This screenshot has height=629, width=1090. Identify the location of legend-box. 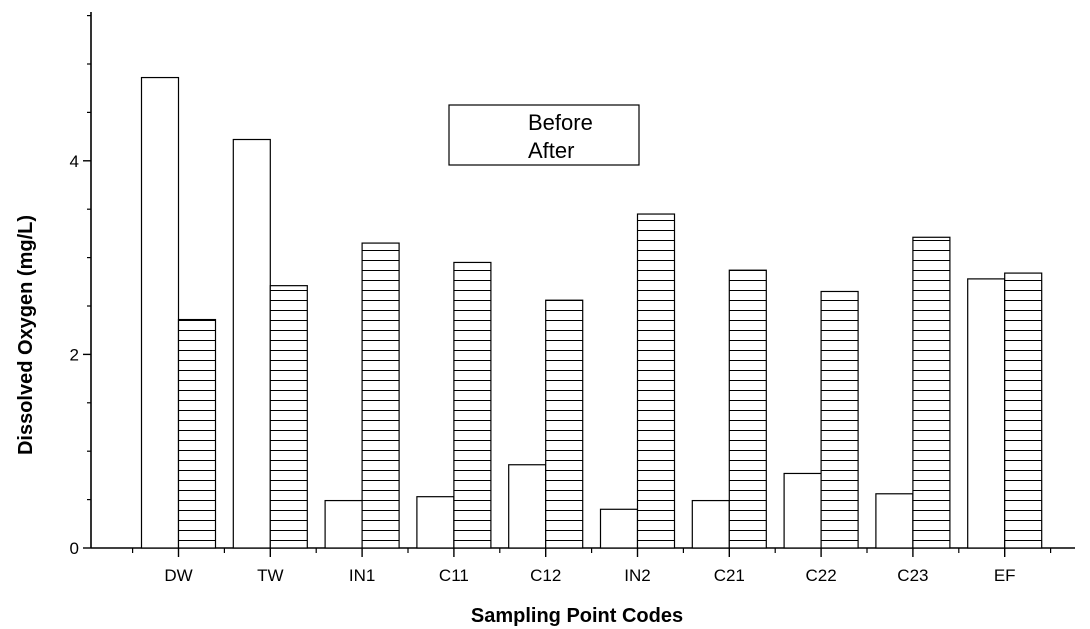
(544, 135).